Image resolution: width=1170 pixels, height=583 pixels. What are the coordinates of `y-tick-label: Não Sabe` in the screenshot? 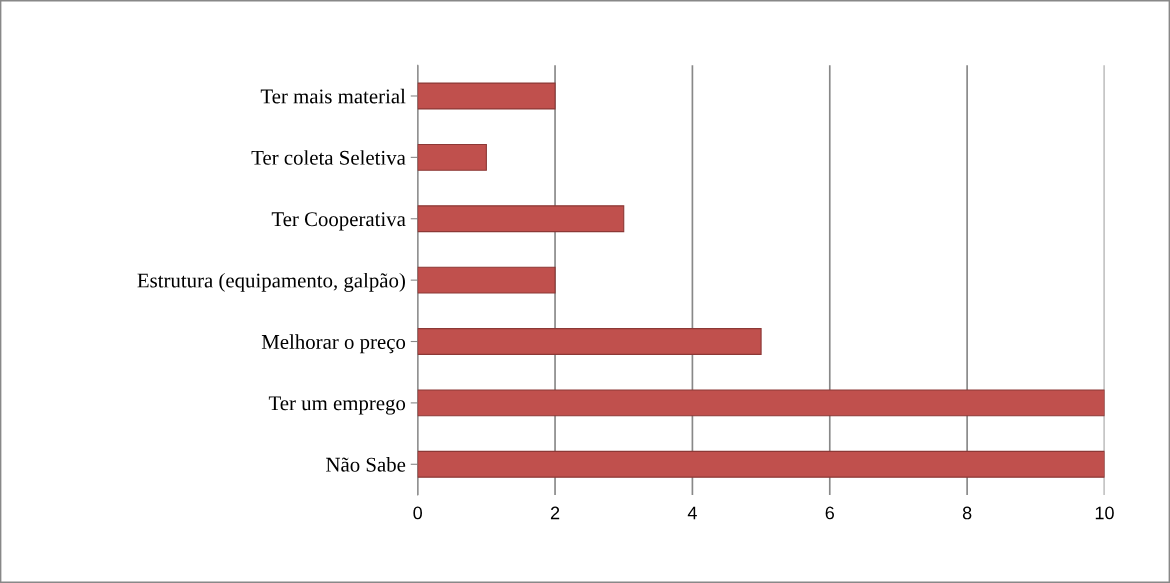 It's located at (366, 464).